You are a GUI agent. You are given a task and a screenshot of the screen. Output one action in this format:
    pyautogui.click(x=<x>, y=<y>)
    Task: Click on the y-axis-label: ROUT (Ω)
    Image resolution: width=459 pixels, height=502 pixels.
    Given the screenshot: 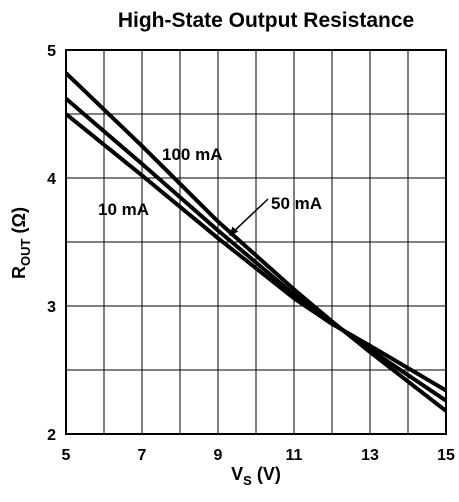 What is the action you would take?
    pyautogui.click(x=21, y=243)
    